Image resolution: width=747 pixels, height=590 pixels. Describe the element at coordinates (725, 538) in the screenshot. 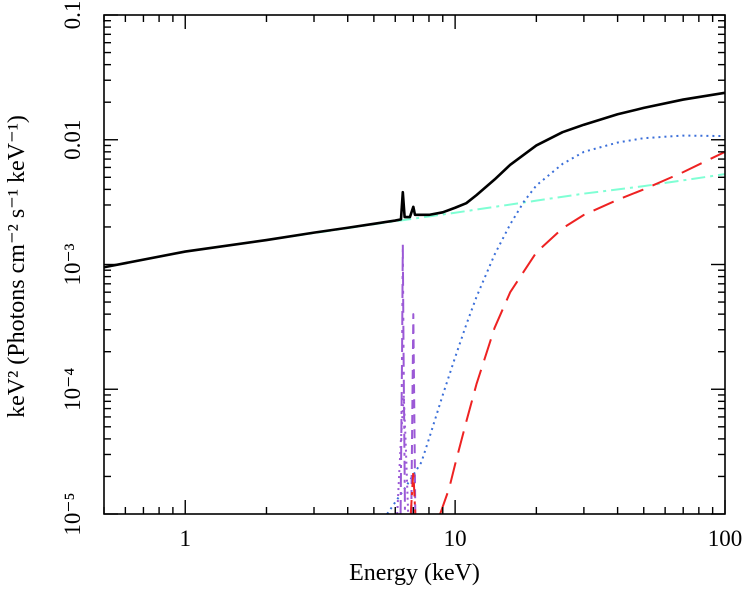

I see `x-tick-label: 100` at that location.